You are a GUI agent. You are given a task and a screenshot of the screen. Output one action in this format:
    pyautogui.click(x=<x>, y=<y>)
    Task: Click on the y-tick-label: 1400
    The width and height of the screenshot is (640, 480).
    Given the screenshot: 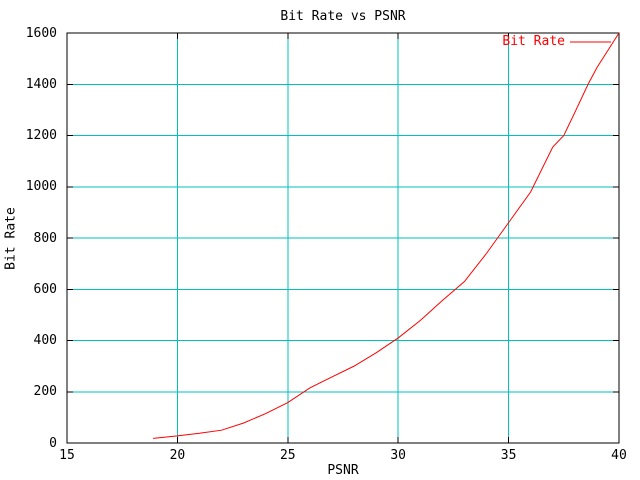 What is the action you would take?
    pyautogui.click(x=41, y=84)
    